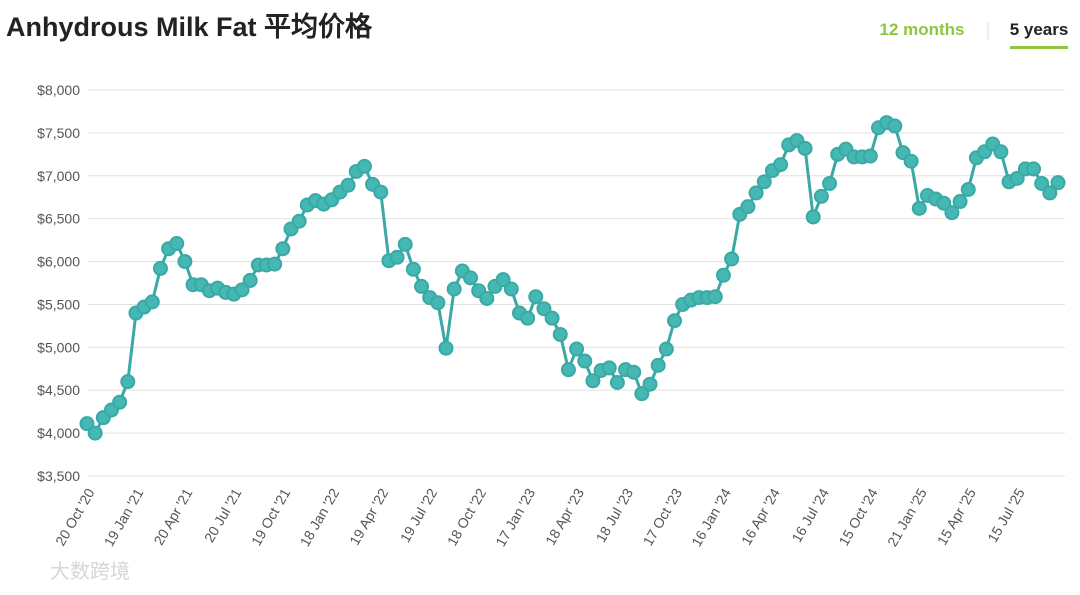  Describe the element at coordinates (189, 27) in the screenshot. I see `chart-title: Anhydrous Milk Fat 平均价格` at that location.